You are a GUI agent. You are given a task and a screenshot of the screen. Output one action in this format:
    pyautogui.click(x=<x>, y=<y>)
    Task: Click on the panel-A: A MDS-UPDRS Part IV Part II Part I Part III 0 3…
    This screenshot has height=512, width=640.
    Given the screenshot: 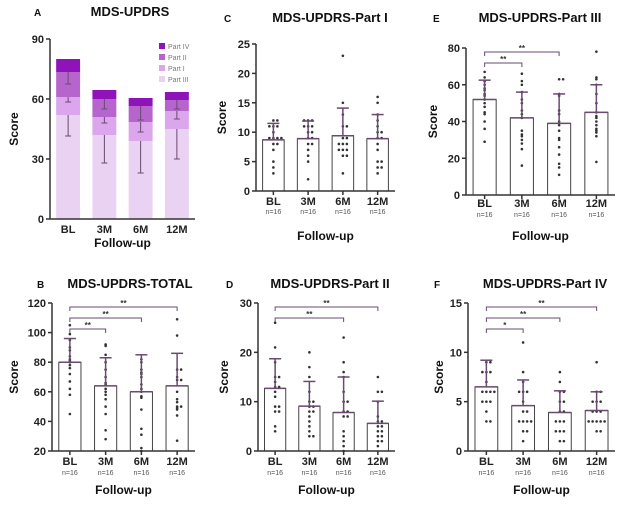 What is the action you would take?
    pyautogui.click(x=101, y=127)
    